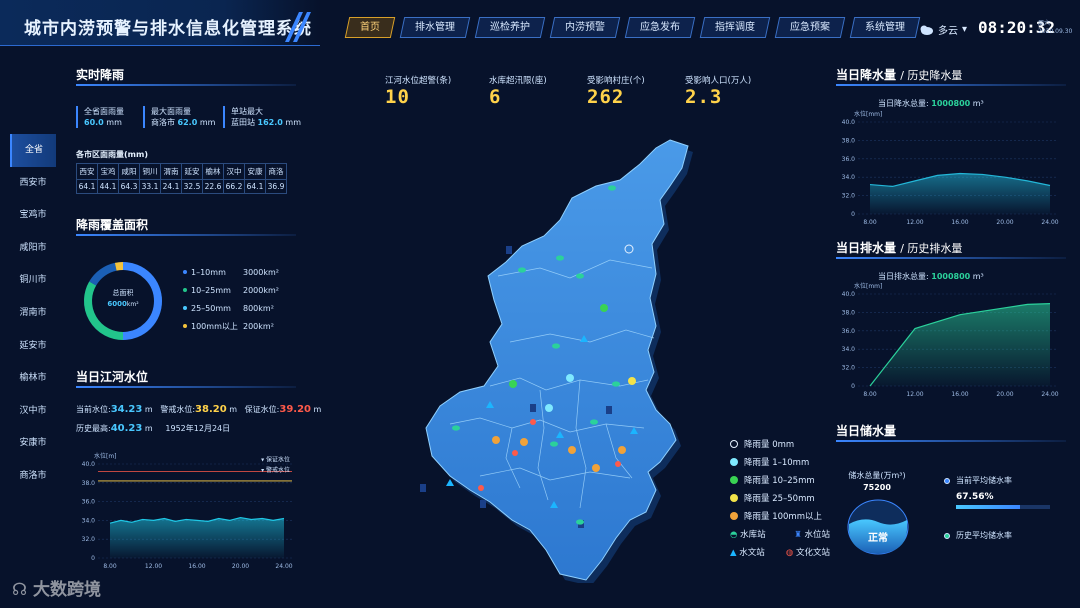 The width and height of the screenshot is (1080, 608). Describe the element at coordinates (33, 182) in the screenshot. I see `city-item: 西安市` at that location.